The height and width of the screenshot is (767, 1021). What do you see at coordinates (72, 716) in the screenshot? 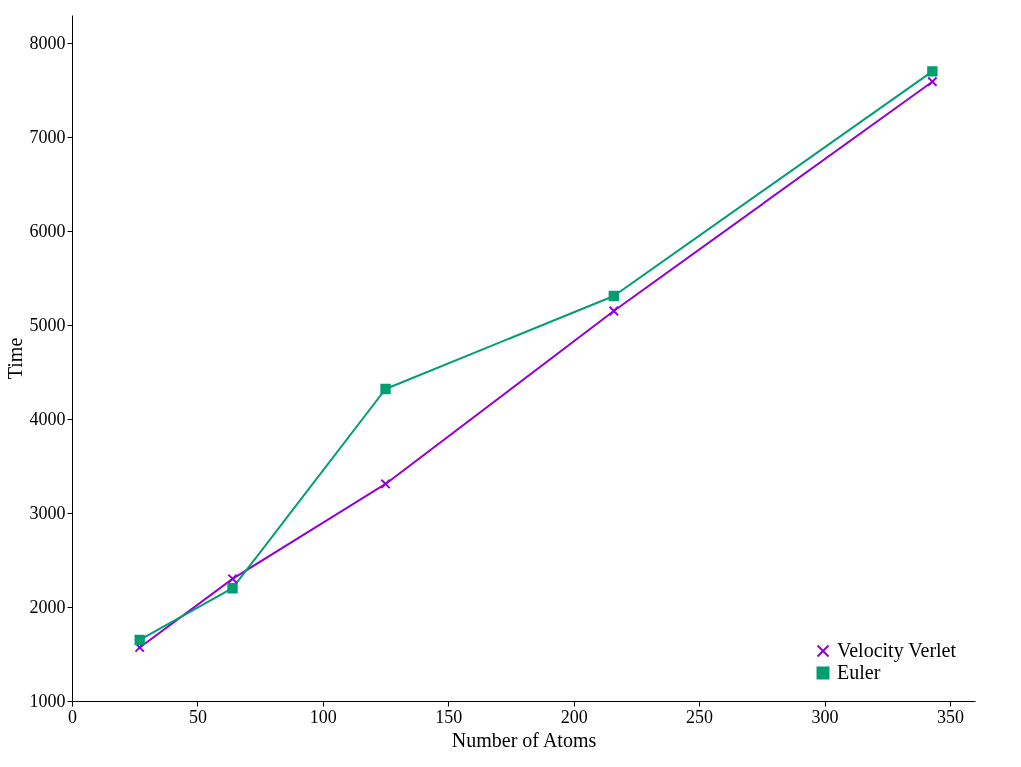
I see `x-tick-label: 0` at bounding box center [72, 716].